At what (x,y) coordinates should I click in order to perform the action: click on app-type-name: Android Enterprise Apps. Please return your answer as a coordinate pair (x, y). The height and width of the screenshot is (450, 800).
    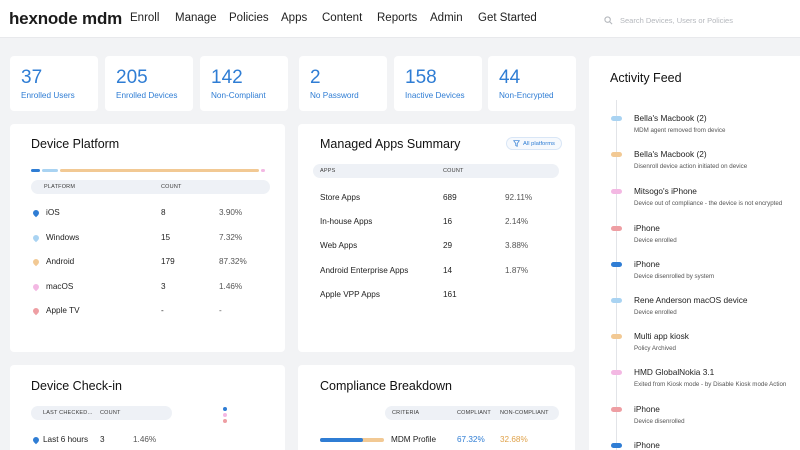
    Looking at the image, I should click on (364, 270).